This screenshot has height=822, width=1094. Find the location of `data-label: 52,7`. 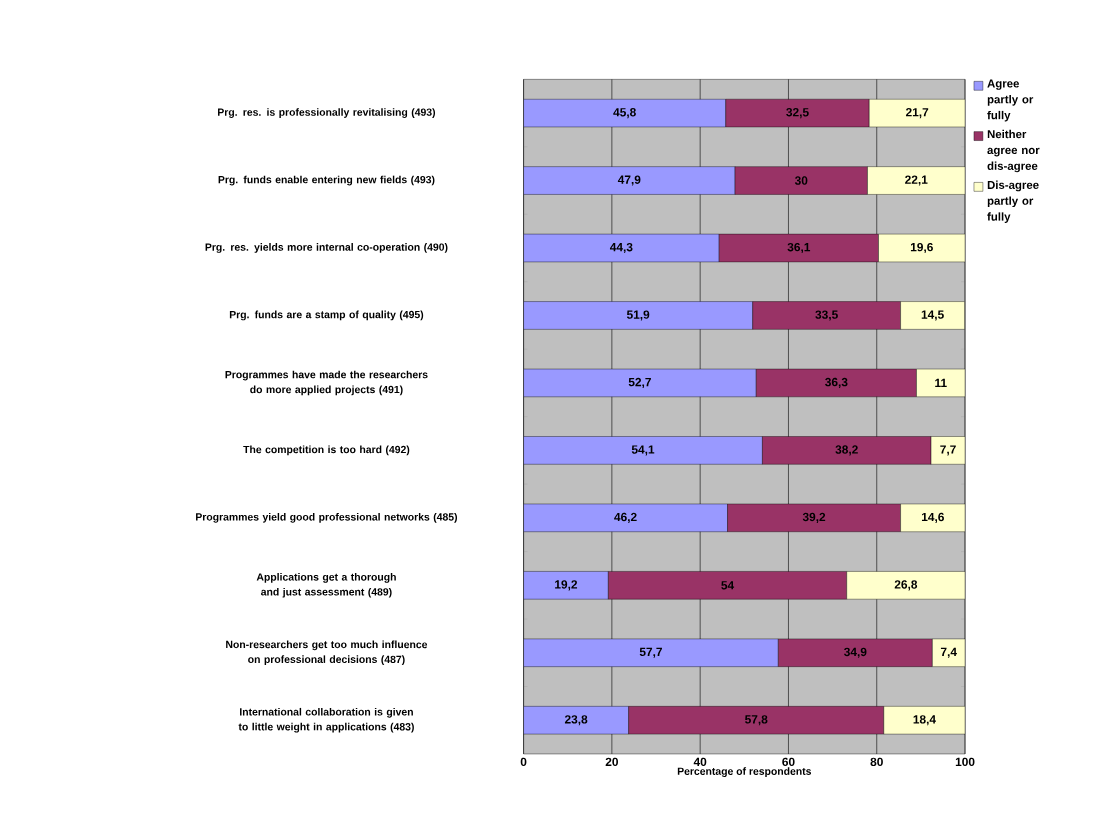

data-label: 52,7 is located at coordinates (639, 382).